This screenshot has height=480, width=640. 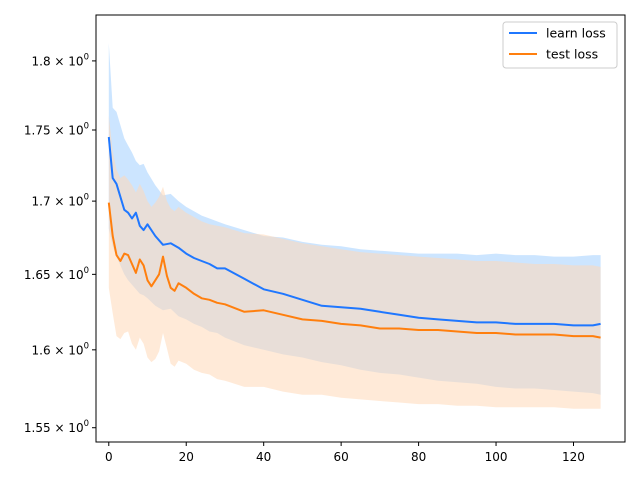 I want to click on x-tick-label: 100, so click(x=496, y=457).